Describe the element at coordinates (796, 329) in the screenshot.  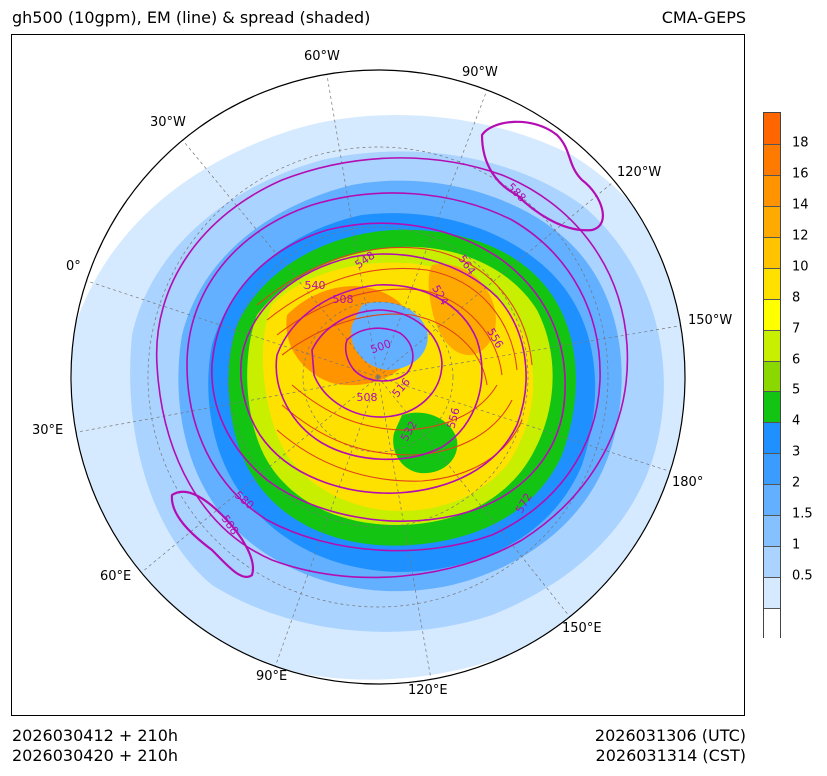
I see `colorbar-tick-label: 7` at that location.